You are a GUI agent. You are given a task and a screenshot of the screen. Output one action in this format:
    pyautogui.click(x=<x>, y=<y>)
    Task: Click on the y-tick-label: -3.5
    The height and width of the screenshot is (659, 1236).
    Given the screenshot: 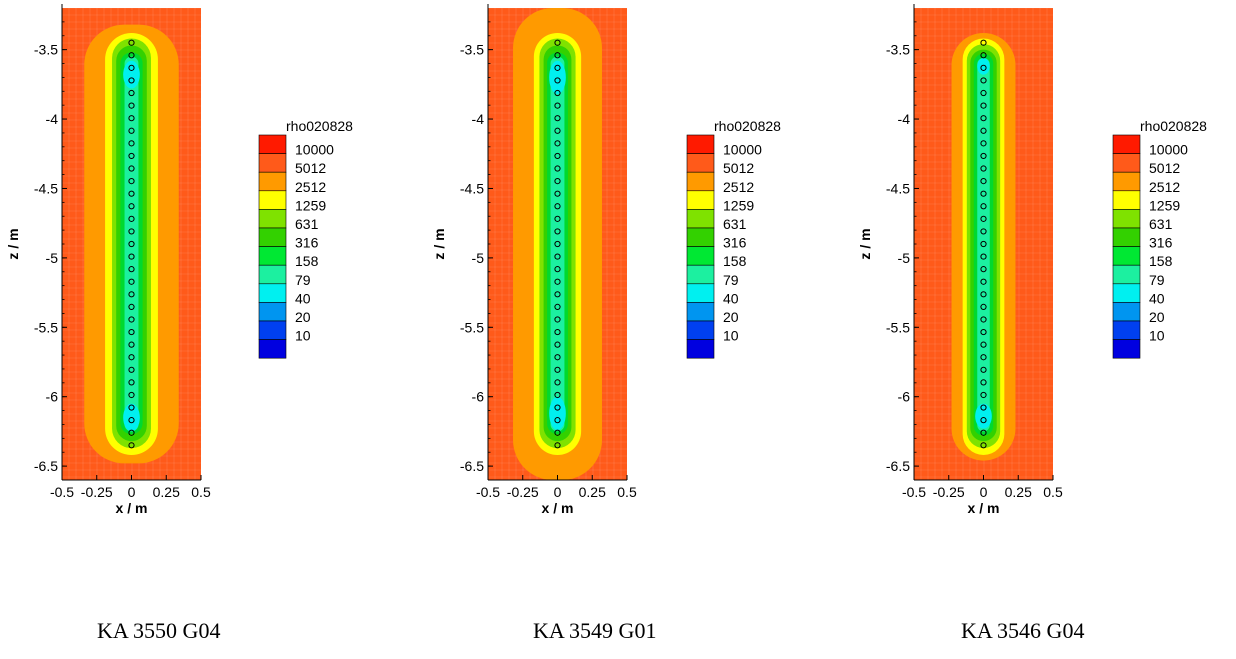 What is the action you would take?
    pyautogui.click(x=472, y=50)
    